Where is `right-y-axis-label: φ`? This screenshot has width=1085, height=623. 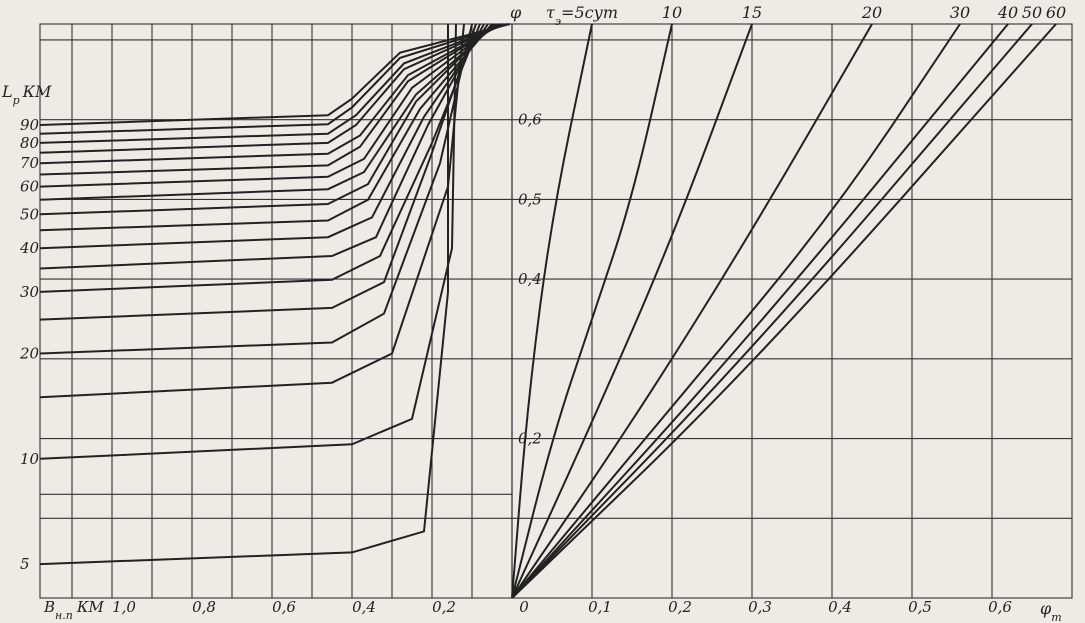 right-y-axis-label: φ is located at coordinates (516, 12).